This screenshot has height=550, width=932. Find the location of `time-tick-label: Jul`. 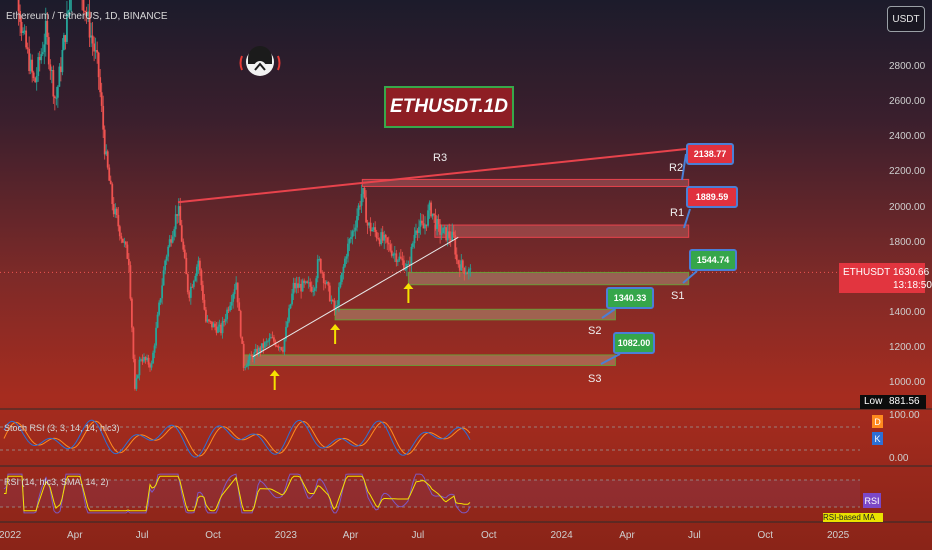

time-tick-label: Jul is located at coordinates (694, 535).